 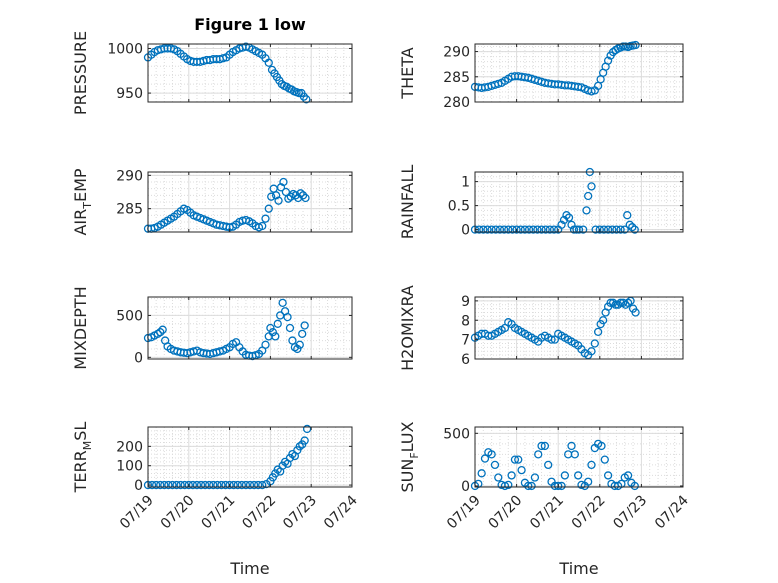 What do you see at coordinates (465, 341) in the screenshot?
I see `y-tick-label: 7` at bounding box center [465, 341].